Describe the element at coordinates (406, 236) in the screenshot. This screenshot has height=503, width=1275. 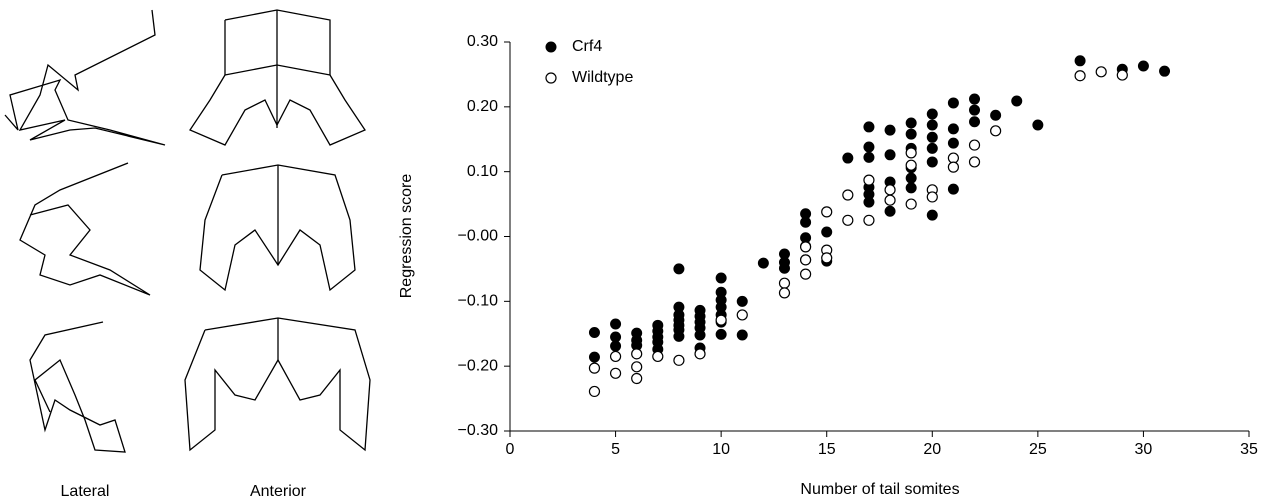
I see `y-axis-label: Regression score` at that location.